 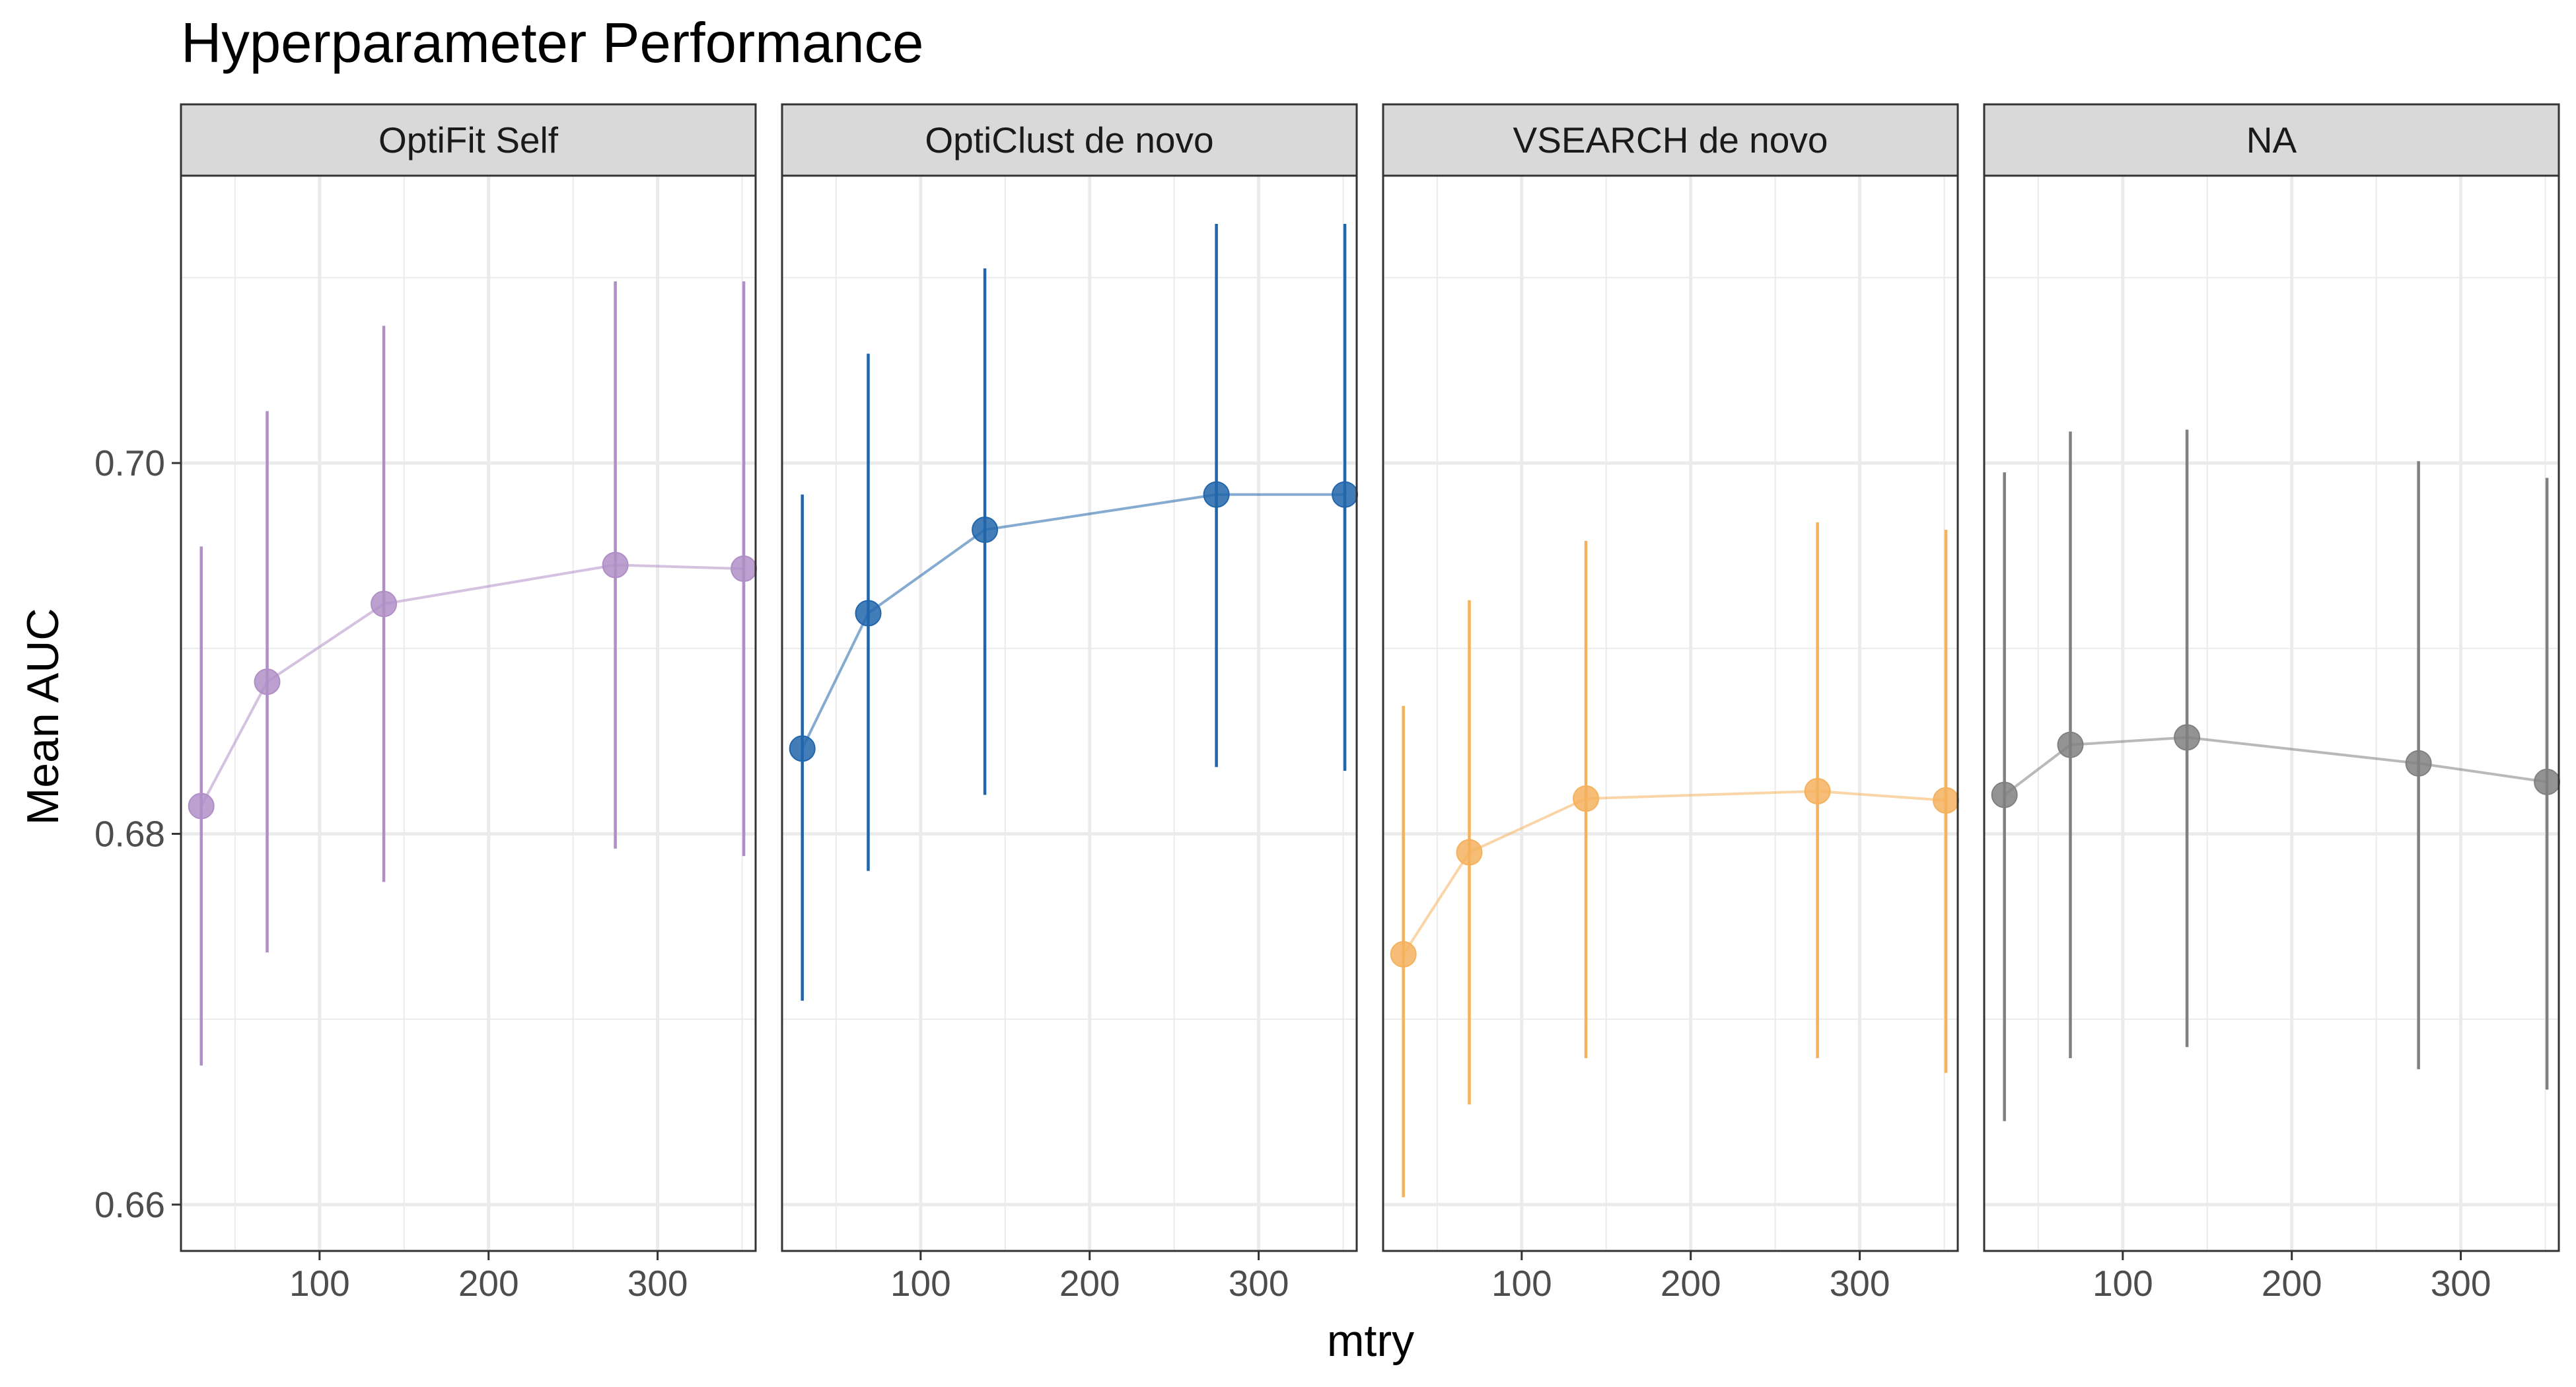 What do you see at coordinates (129, 463) in the screenshot?
I see `y-tick-label: 0.70` at bounding box center [129, 463].